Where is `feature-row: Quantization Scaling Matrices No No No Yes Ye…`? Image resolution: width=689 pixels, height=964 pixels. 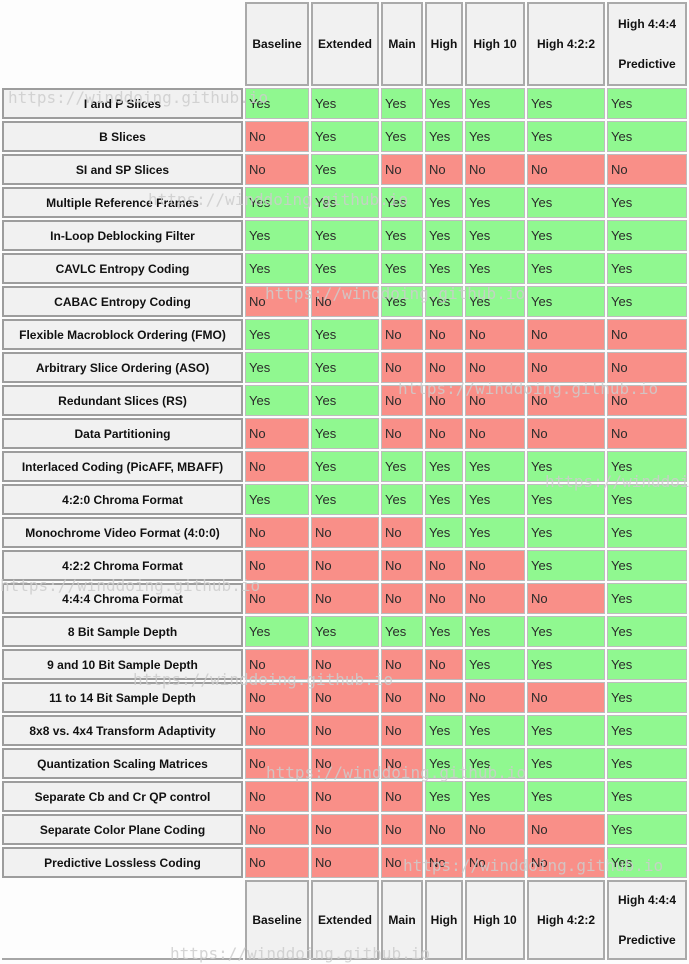 feature-row: Quantization Scaling Matrices No No No Yes Ye… is located at coordinates (344, 763).